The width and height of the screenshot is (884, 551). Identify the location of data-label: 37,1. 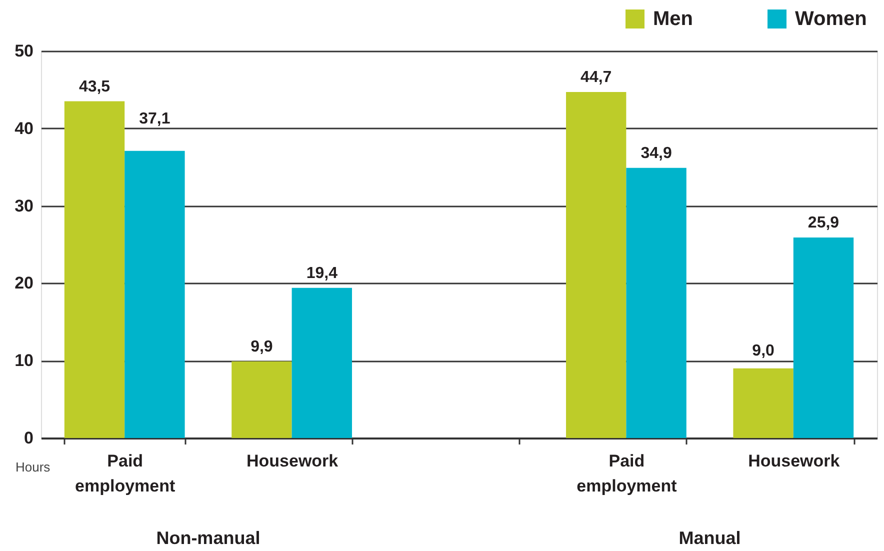
(154, 119).